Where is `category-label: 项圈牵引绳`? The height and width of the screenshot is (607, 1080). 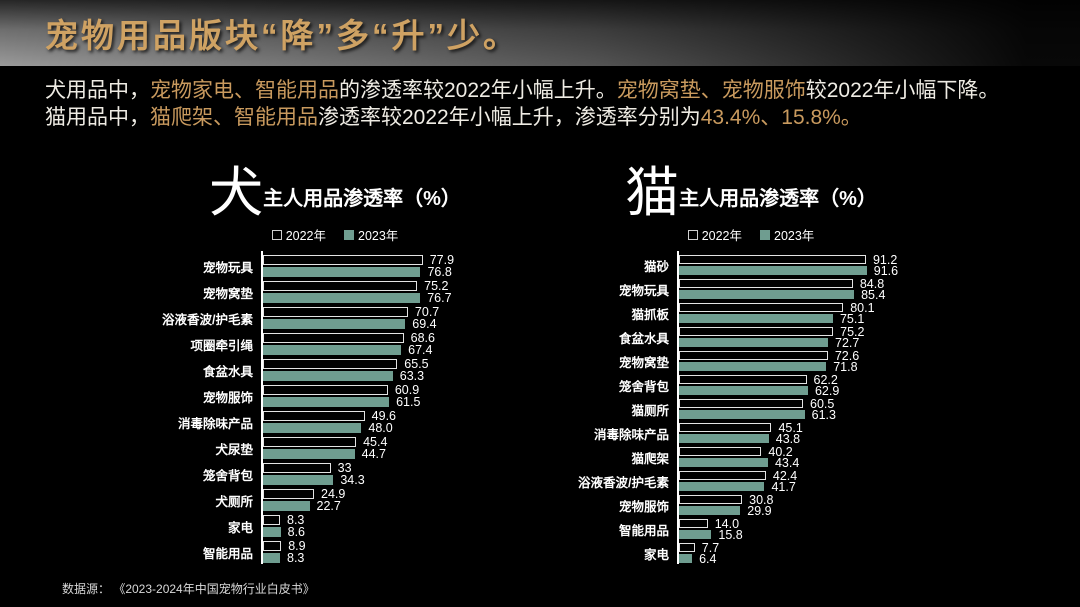
category-label: 项圈牵引绳 is located at coordinates (221, 345).